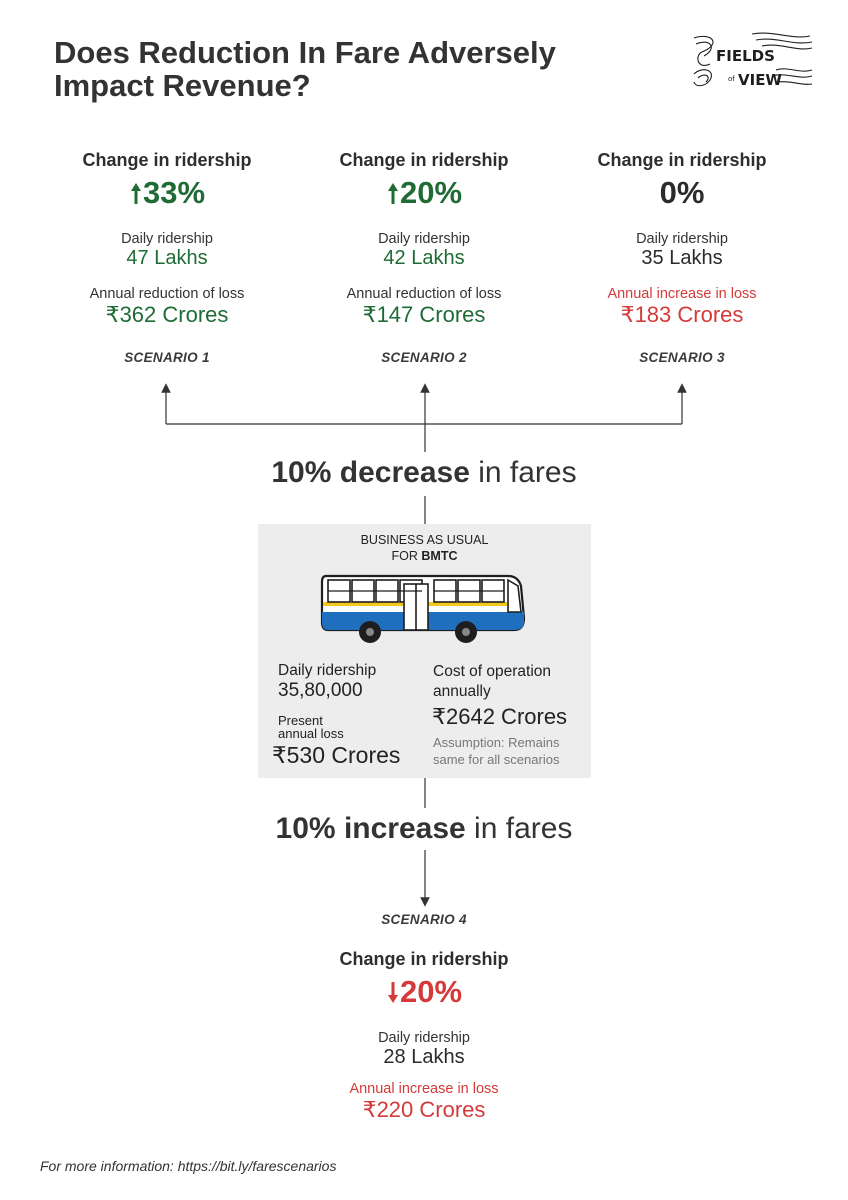 The height and width of the screenshot is (1200, 848). What do you see at coordinates (527, 472) in the screenshot?
I see `decrease-suffix: in fares` at bounding box center [527, 472].